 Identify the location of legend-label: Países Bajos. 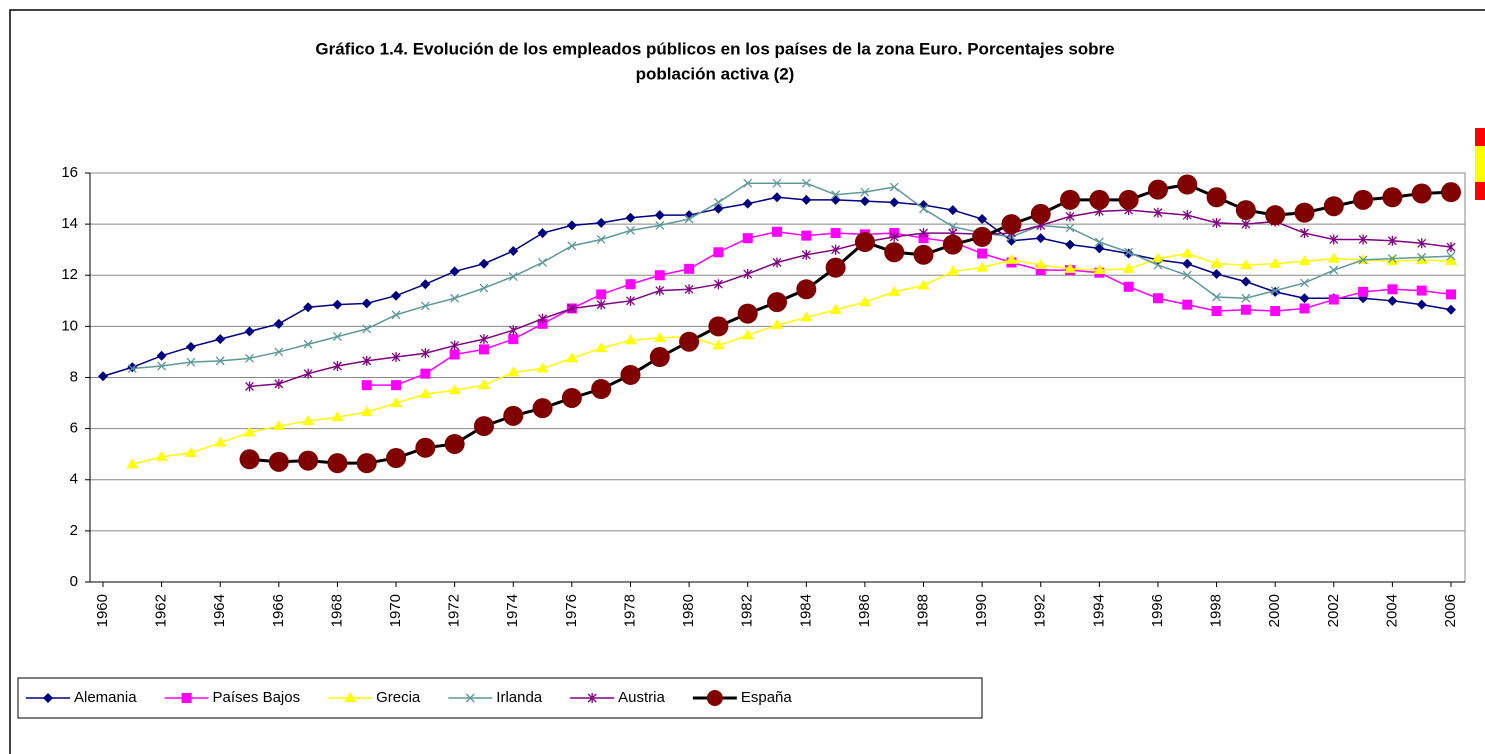
(257, 697).